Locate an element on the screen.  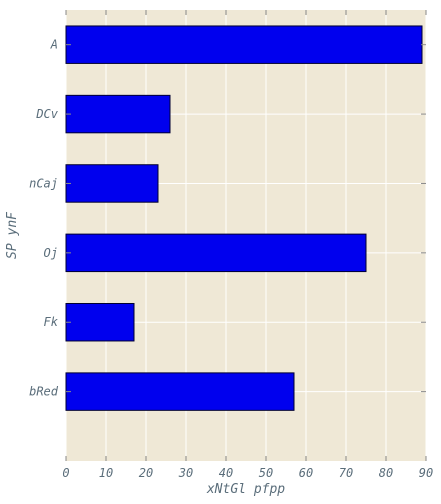
y-axis-label: SP ynF is located at coordinates (12, 235).